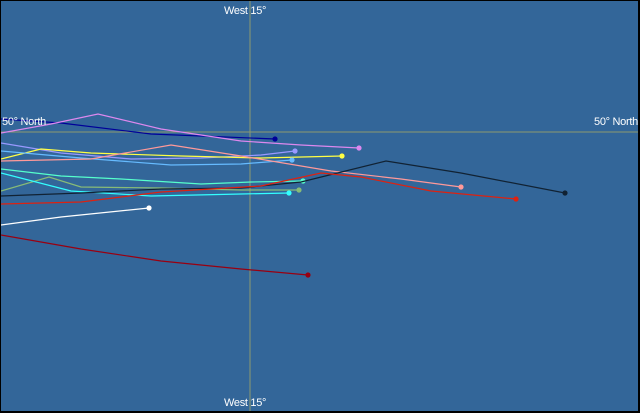 This screenshot has width=640, height=413. I want to click on lat-label-right: 50° North, so click(616, 122).